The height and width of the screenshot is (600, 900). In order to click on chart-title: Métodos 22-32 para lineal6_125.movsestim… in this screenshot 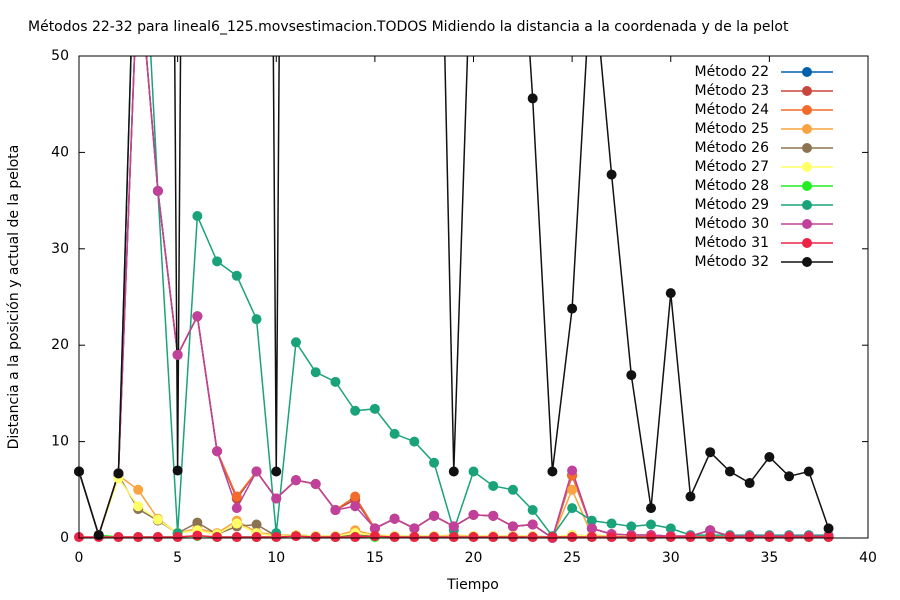, I will do `click(408, 27)`.